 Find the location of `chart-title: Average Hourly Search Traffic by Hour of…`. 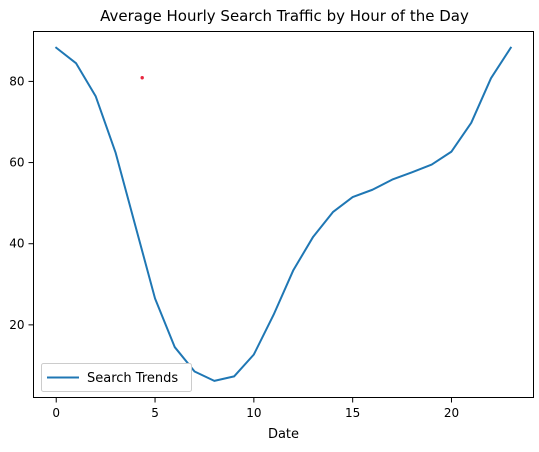

chart-title: Average Hourly Search Traffic by Hour of… is located at coordinates (284, 16).